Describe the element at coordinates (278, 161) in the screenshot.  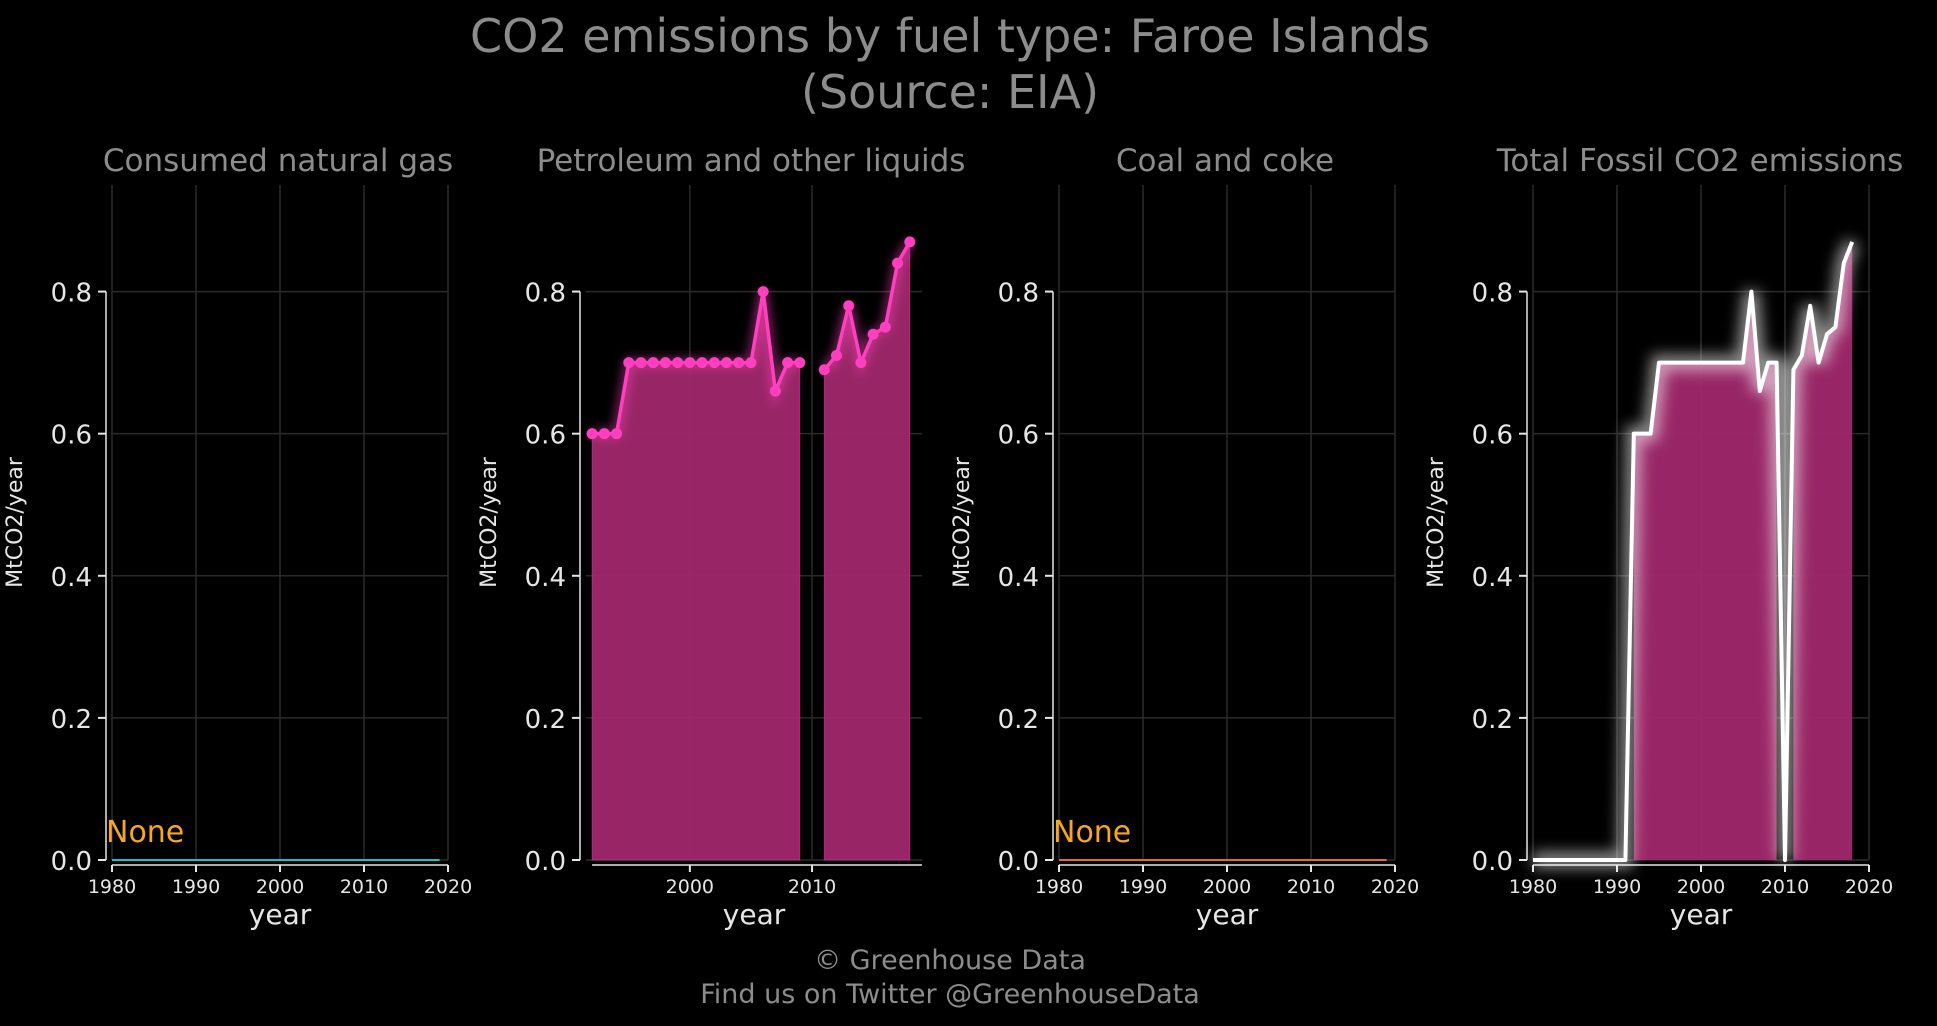
I see `panel-title: Consumed natural gas` at that location.